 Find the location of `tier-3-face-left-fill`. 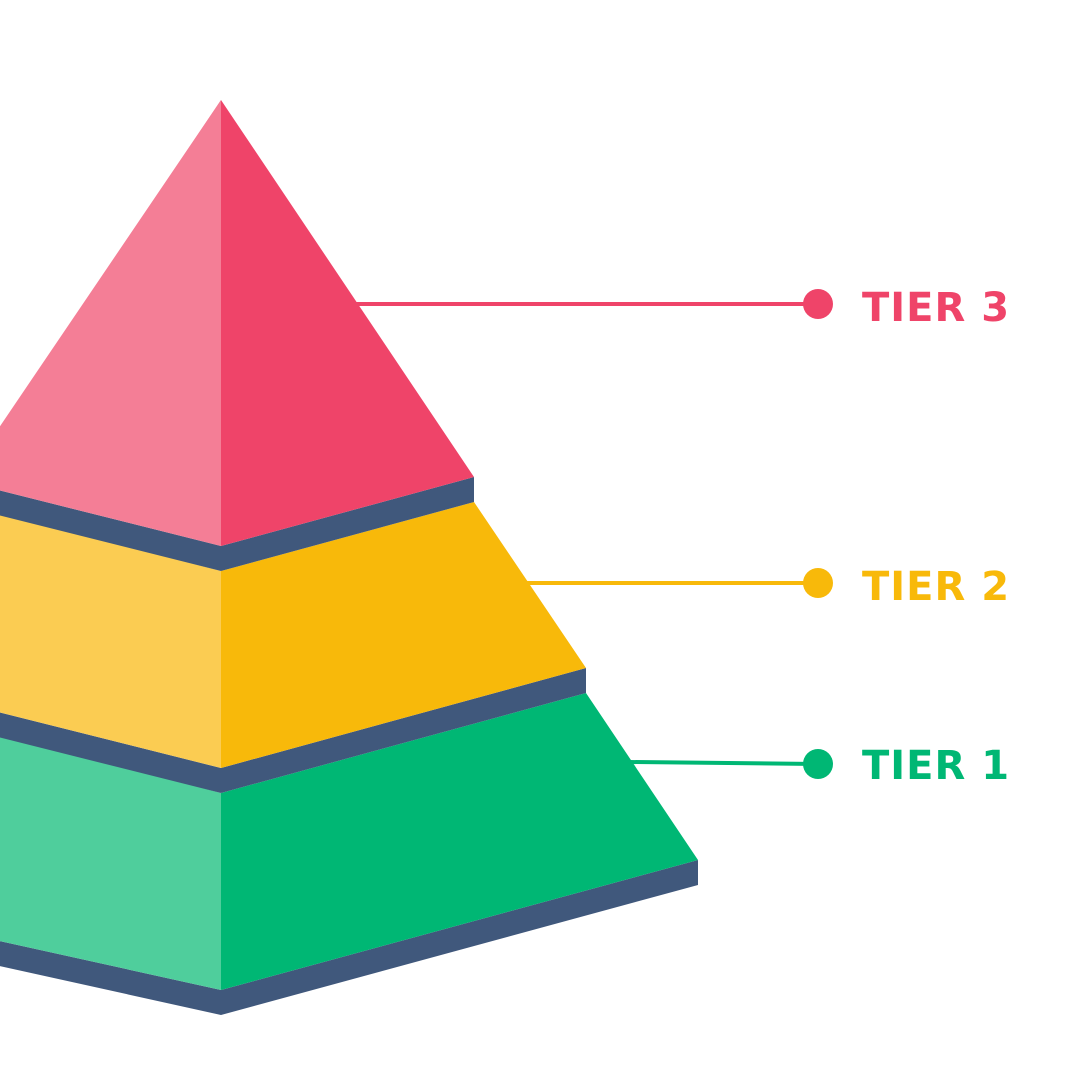

tier-3-face-left-fill is located at coordinates (110, 323).